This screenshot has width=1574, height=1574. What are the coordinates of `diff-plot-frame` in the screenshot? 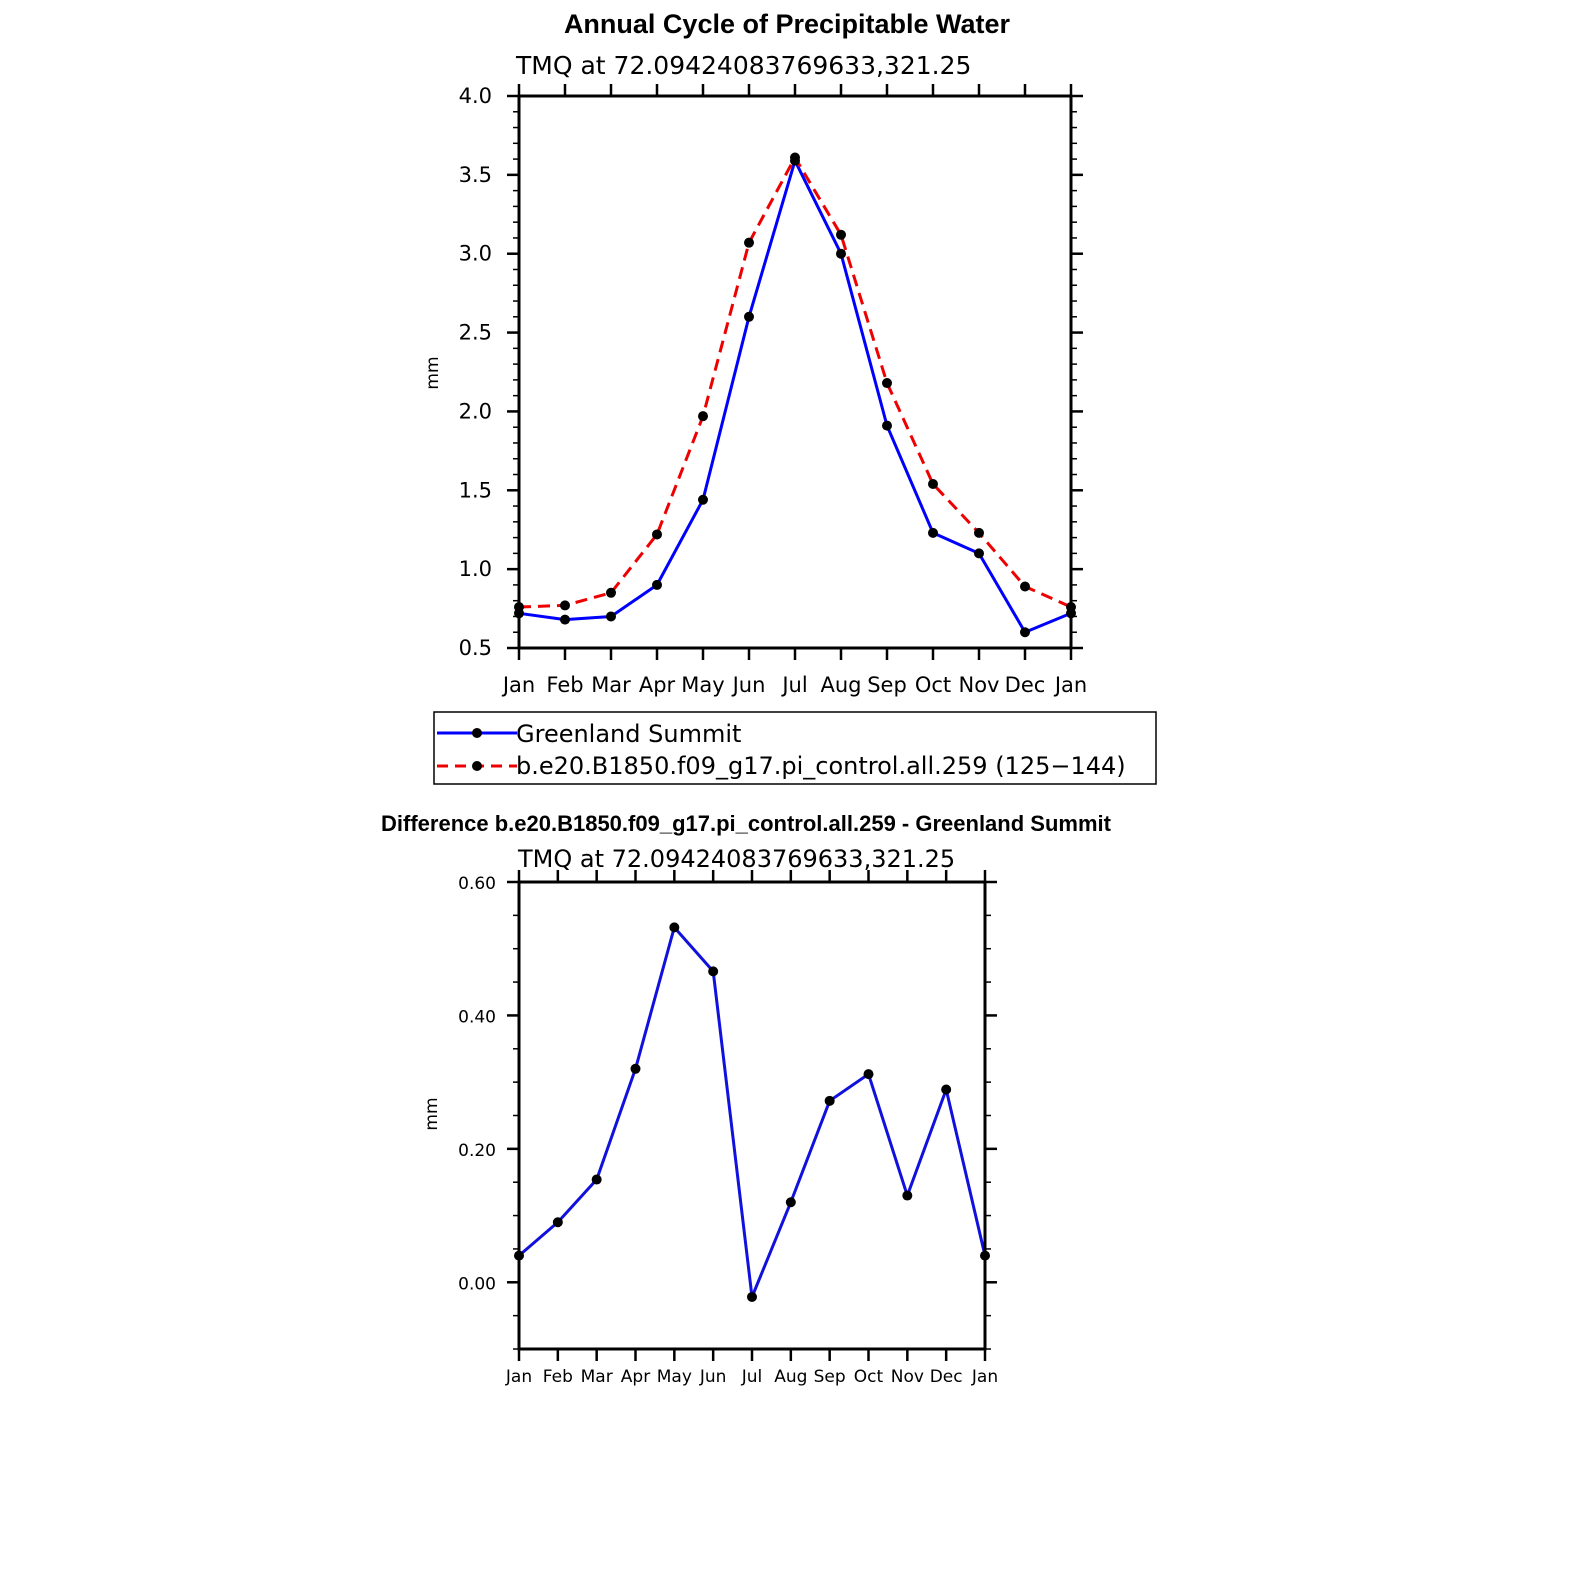 It's located at (752, 1115).